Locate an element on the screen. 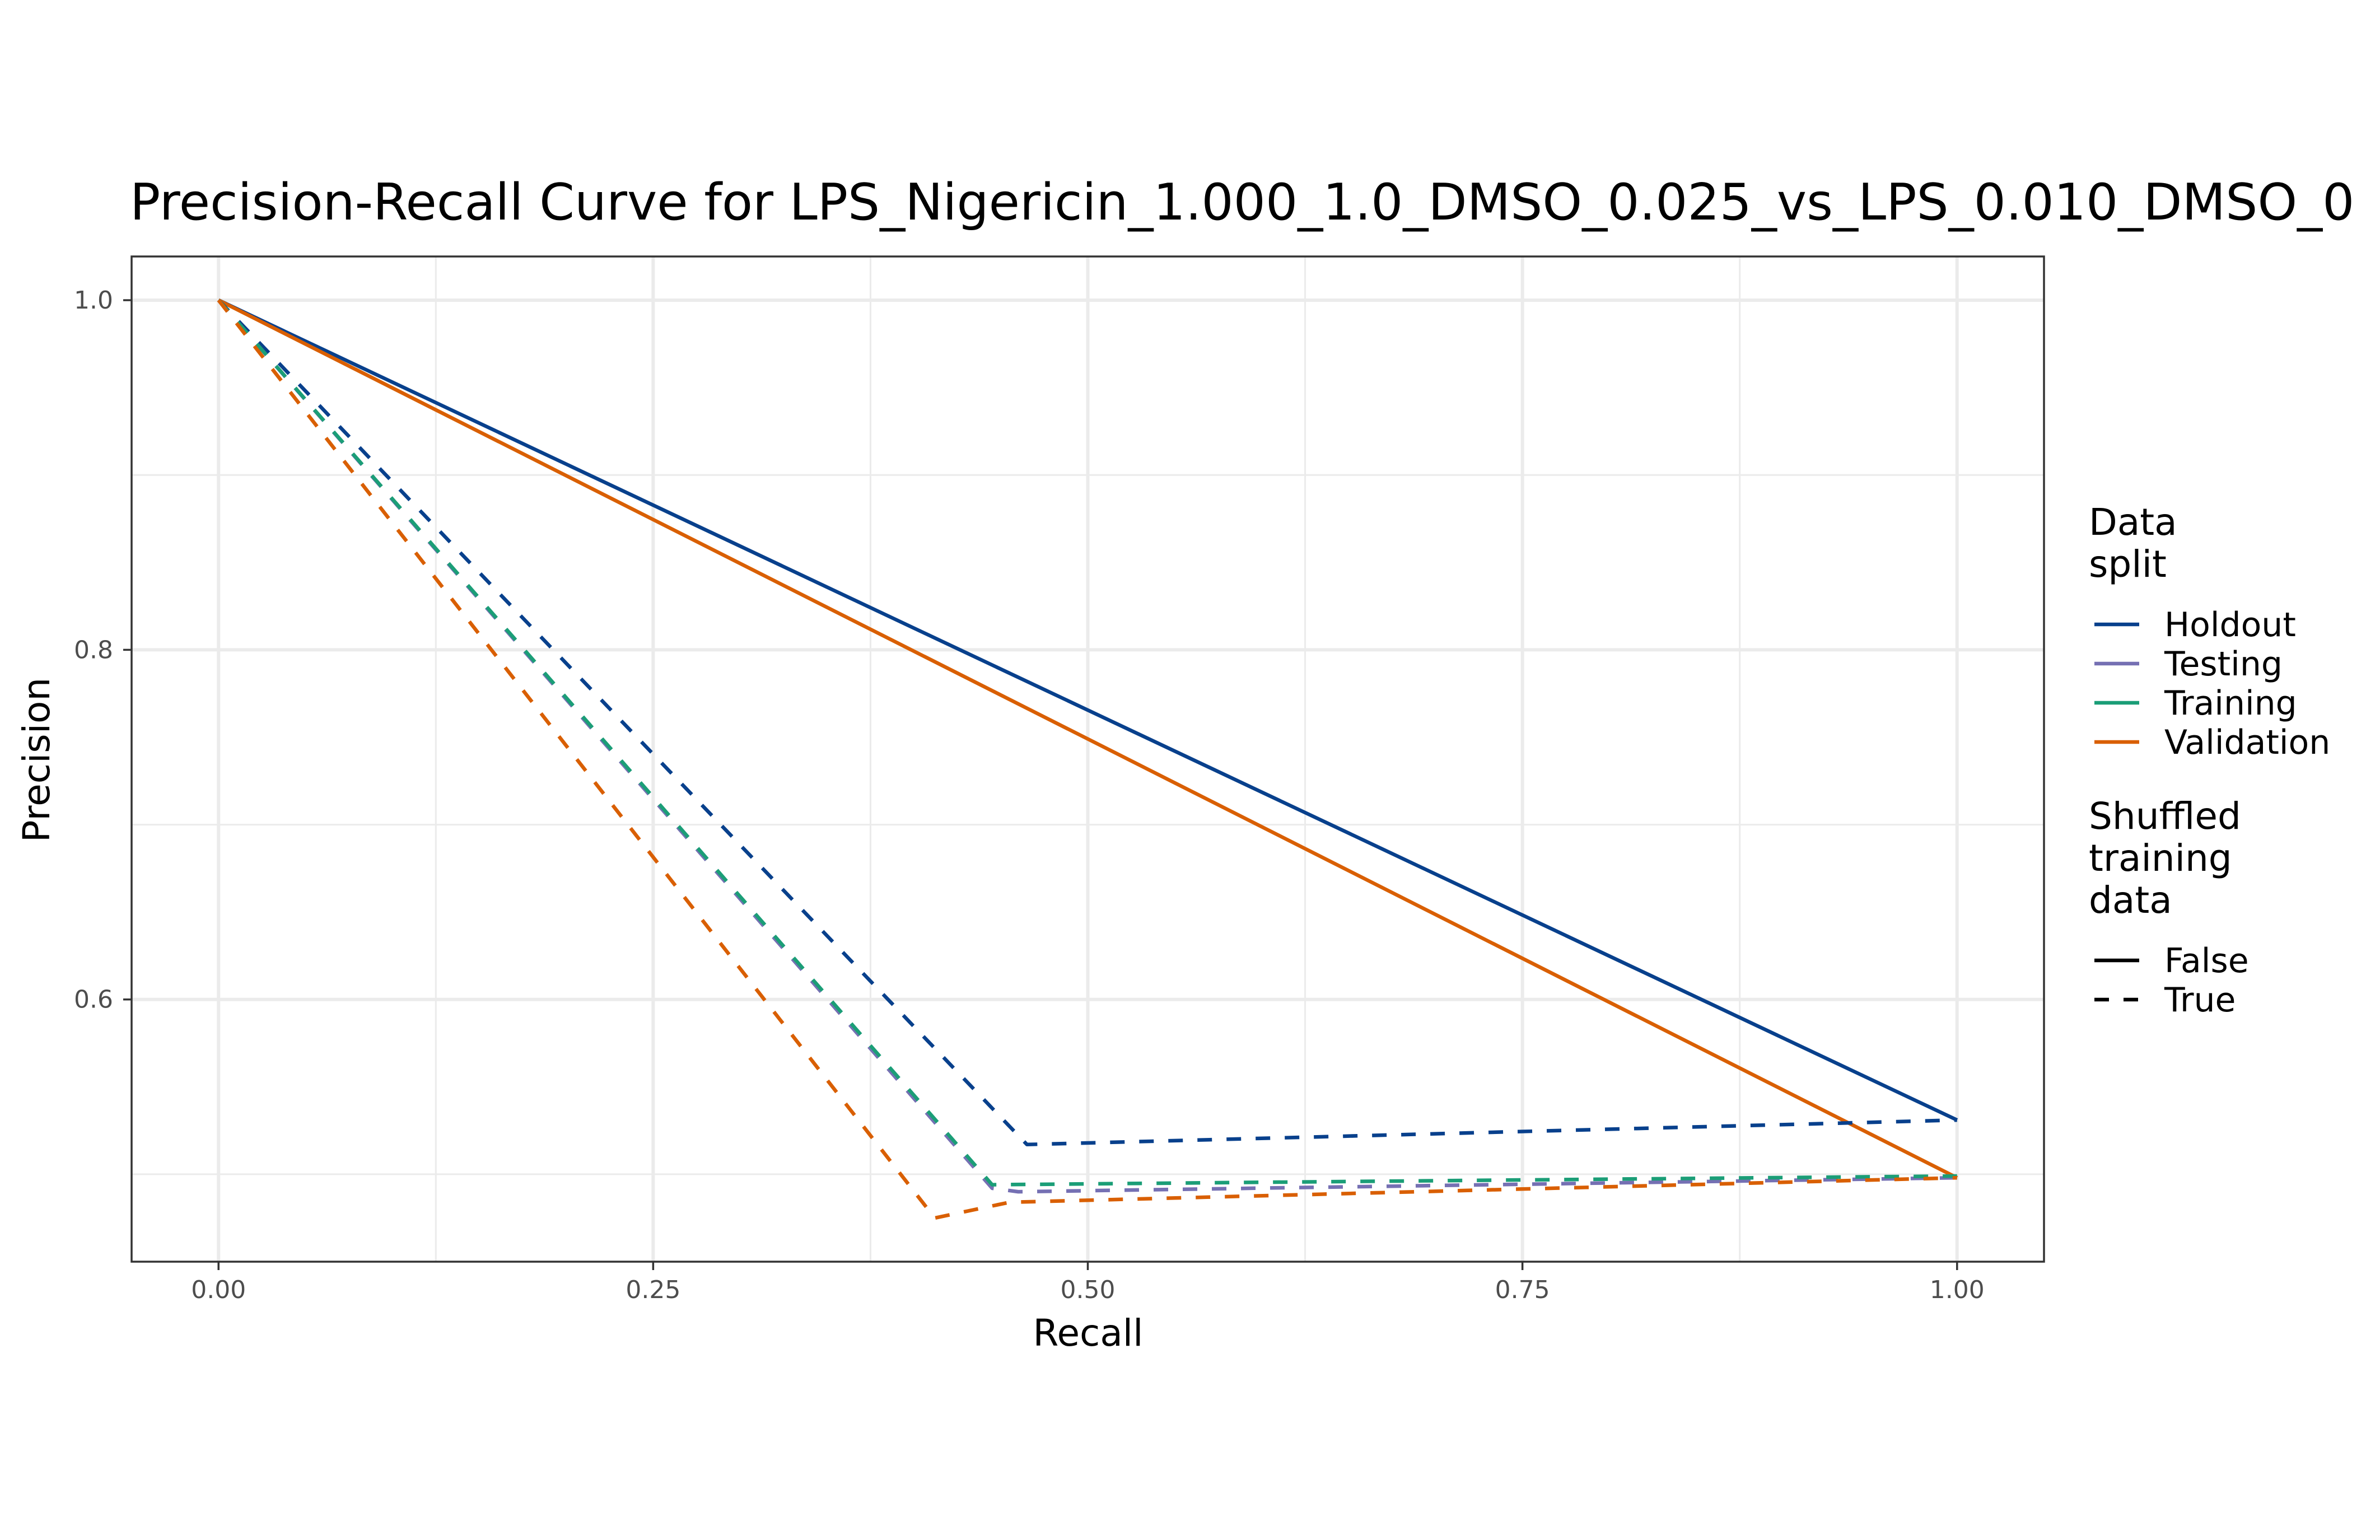  x-axis-title: Recall is located at coordinates (1088, 1334).